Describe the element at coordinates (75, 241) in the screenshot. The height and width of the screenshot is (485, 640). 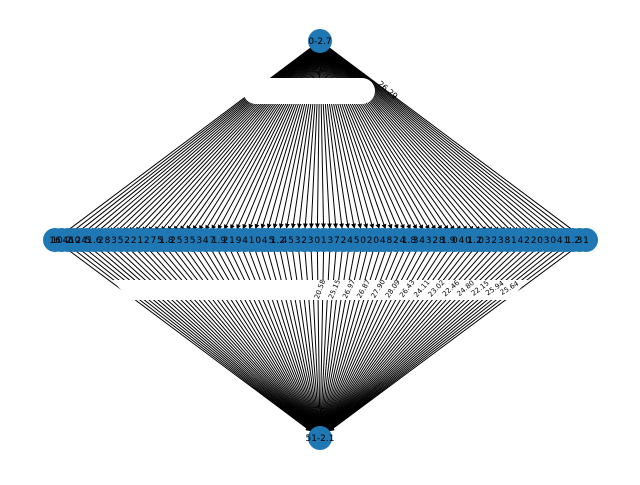
I see `middle-node-label: 10` at that location.